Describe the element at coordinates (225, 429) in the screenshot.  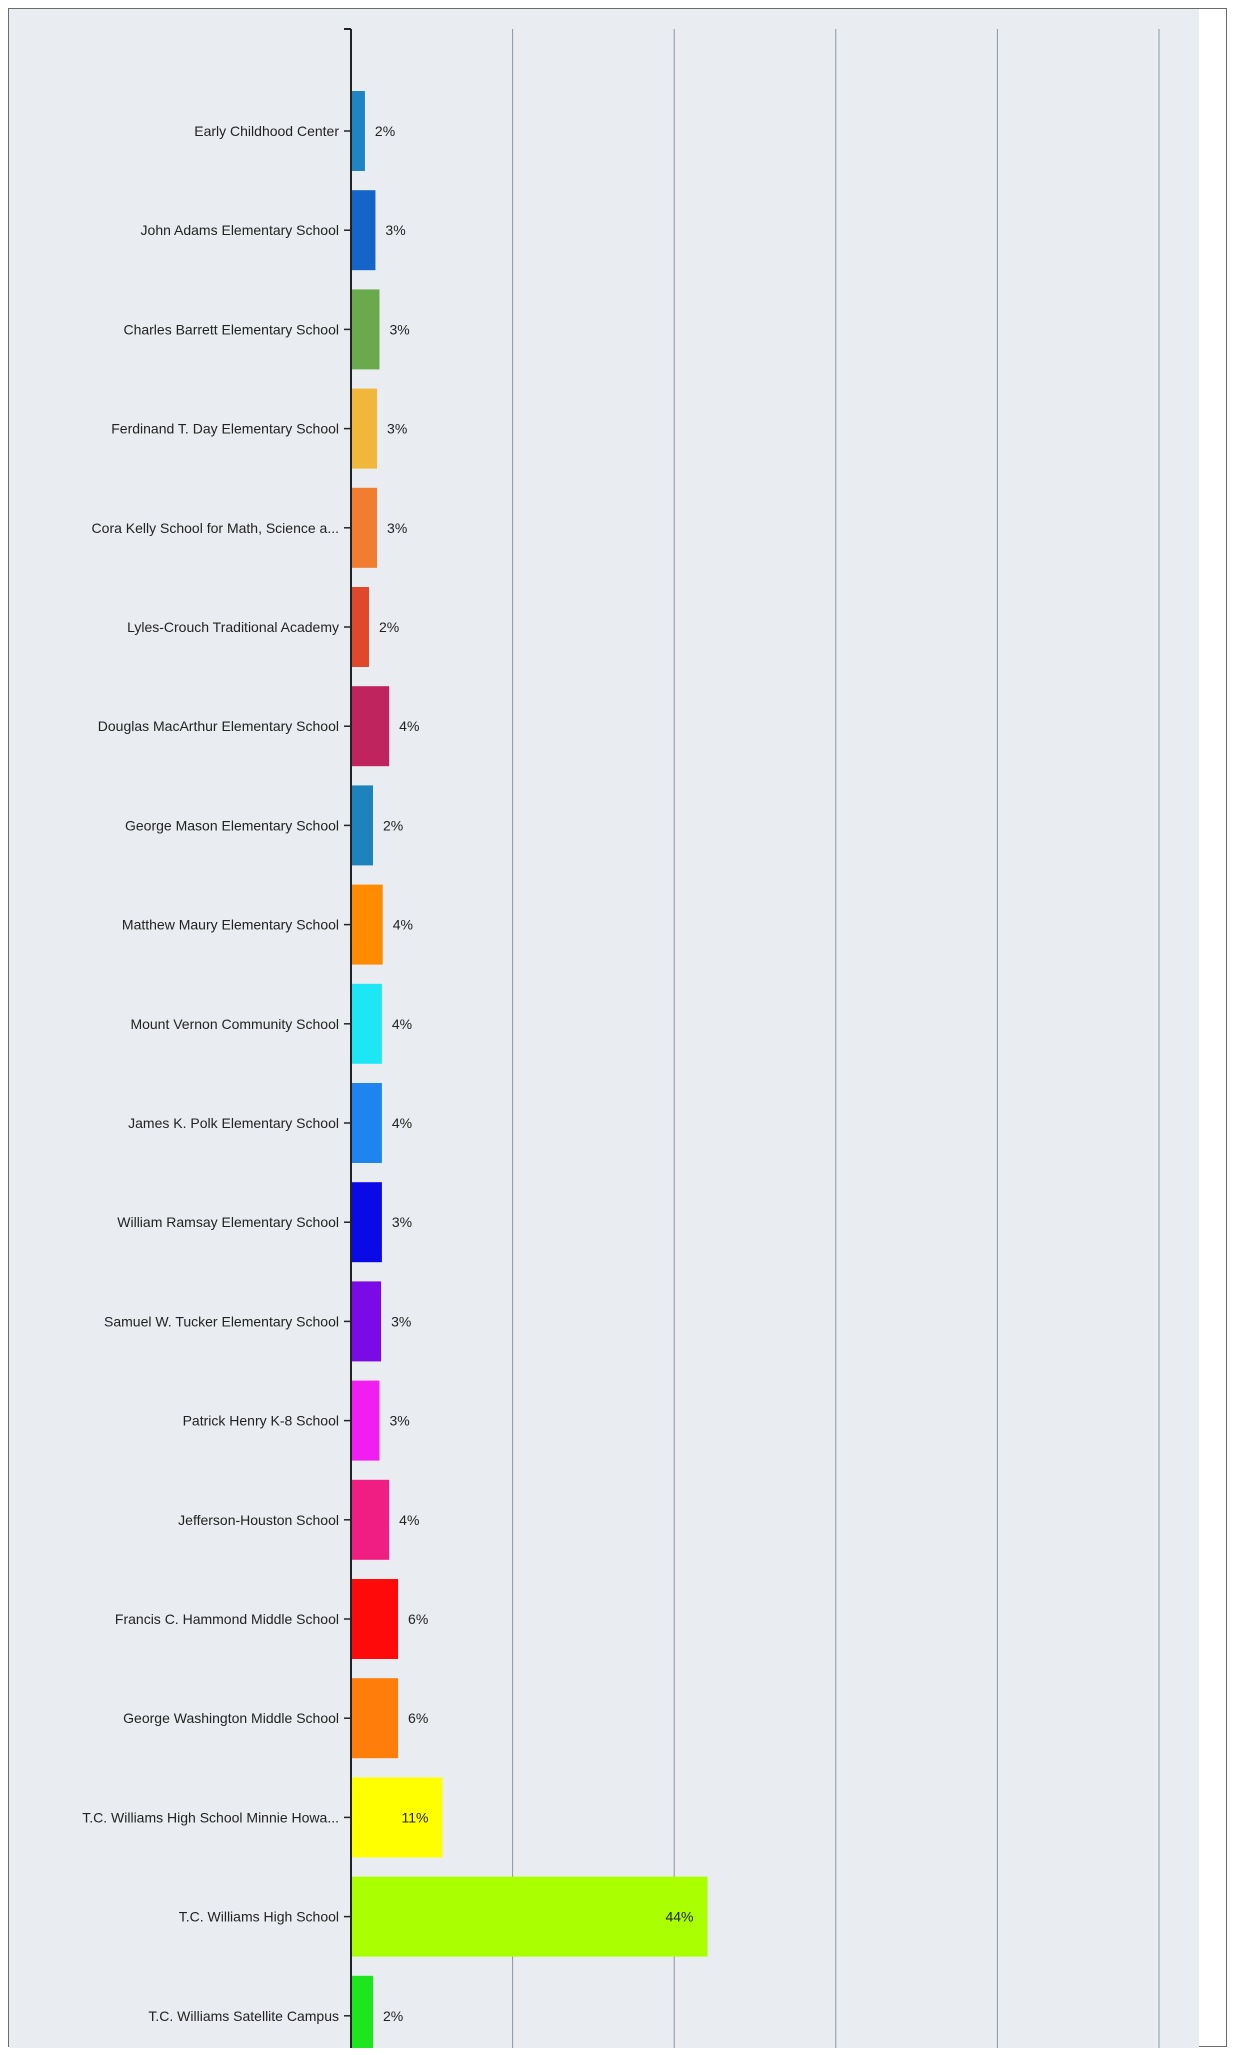
I see `category-label: Ferdinand T. Day Elementary School` at that location.